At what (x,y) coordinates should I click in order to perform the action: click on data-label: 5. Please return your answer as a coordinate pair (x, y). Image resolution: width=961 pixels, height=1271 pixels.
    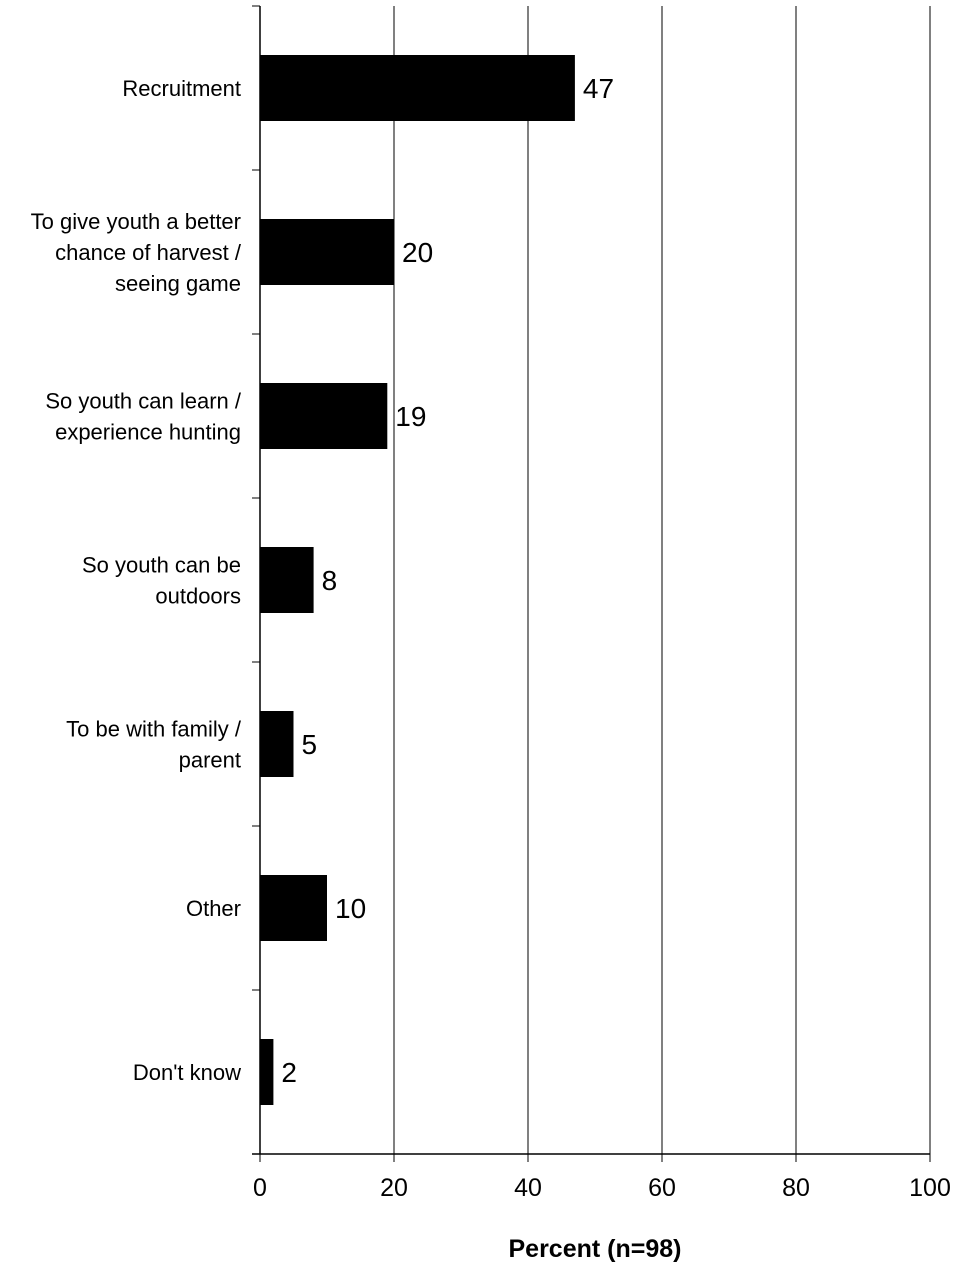
    Looking at the image, I should click on (310, 744).